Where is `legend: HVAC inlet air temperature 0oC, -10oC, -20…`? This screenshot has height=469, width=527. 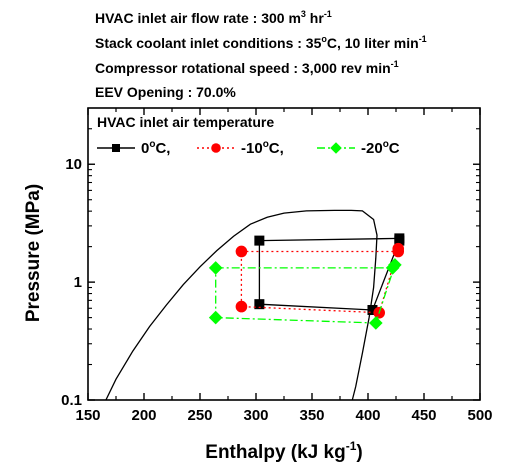 legend: HVAC inlet air temperature 0oC, -10oC, -20… is located at coordinates (248, 135).